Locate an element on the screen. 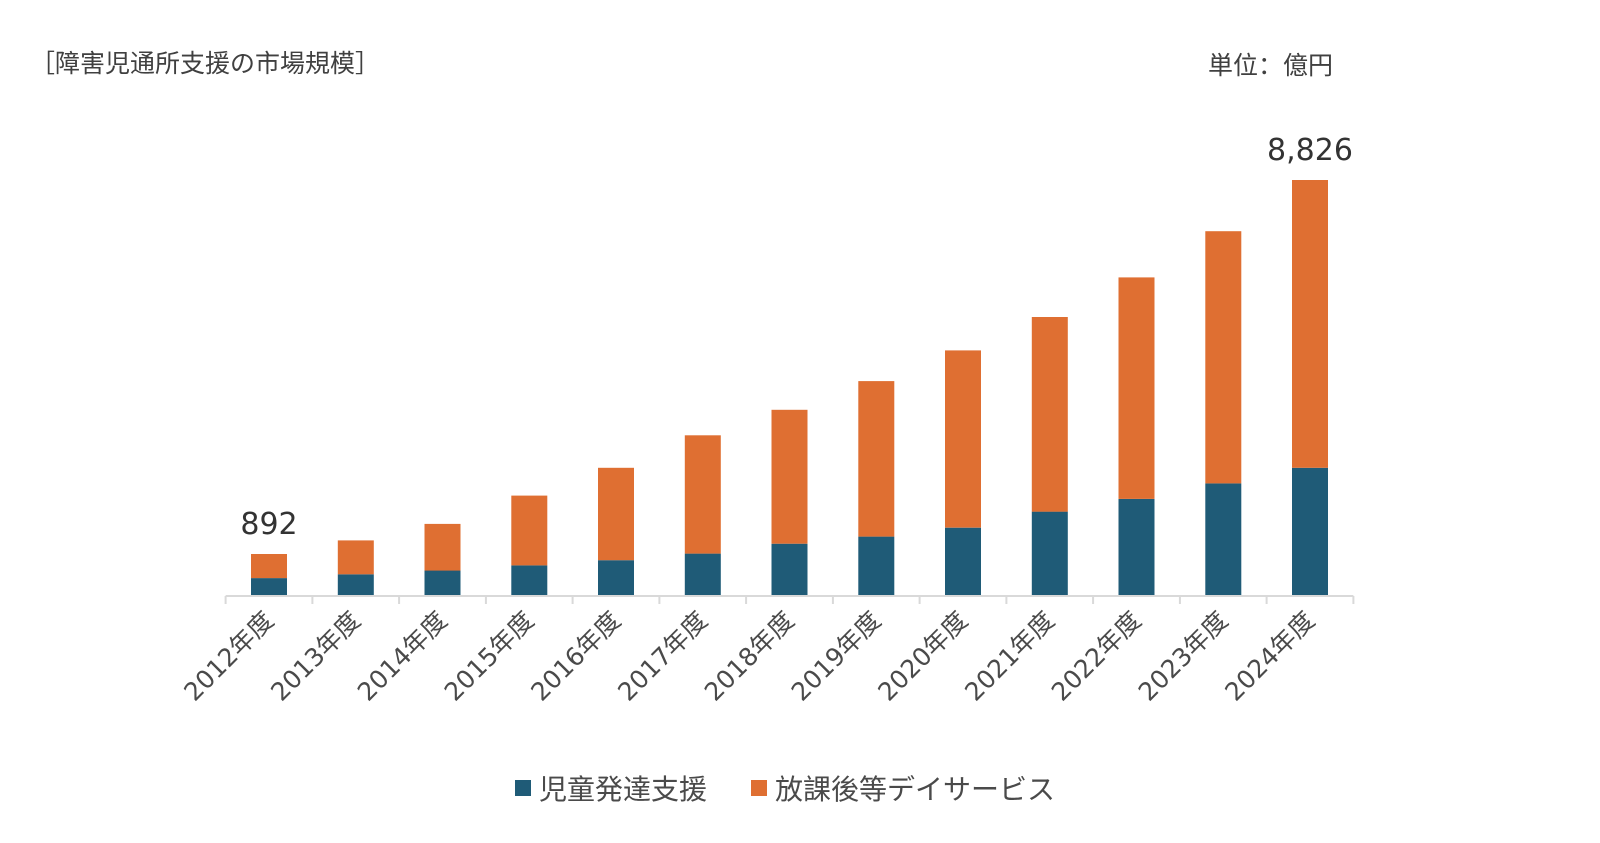 This screenshot has width=1600, height=843. x-tick-label: 2016年度 is located at coordinates (575, 656).